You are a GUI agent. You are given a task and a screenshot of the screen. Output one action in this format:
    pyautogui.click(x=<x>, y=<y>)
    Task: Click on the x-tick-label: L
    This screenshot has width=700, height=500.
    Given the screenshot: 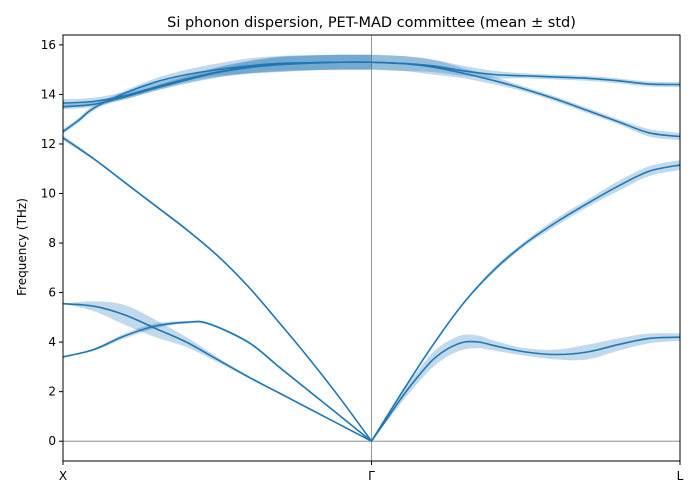 What is the action you would take?
    pyautogui.click(x=680, y=476)
    